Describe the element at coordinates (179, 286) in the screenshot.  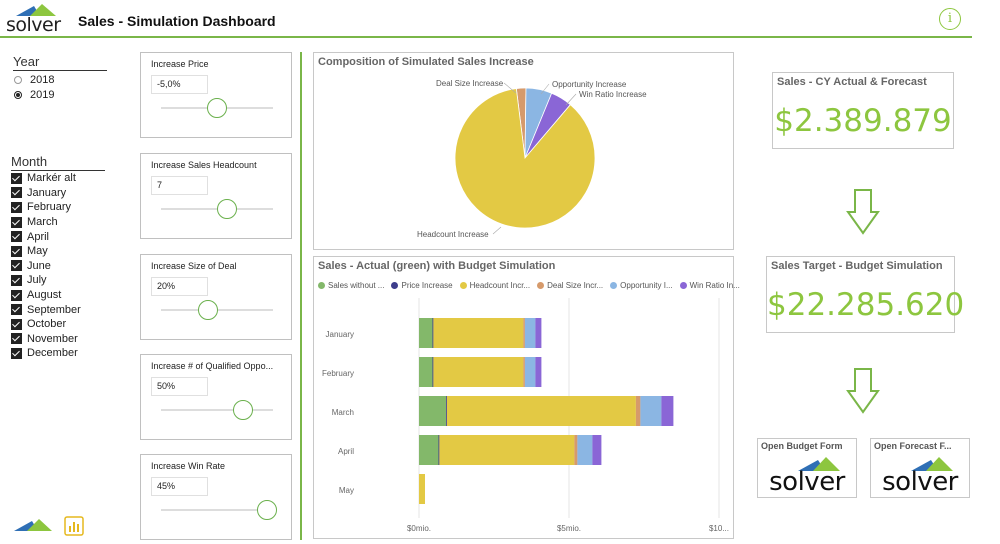
I see `slider-value-input: 20%` at that location.